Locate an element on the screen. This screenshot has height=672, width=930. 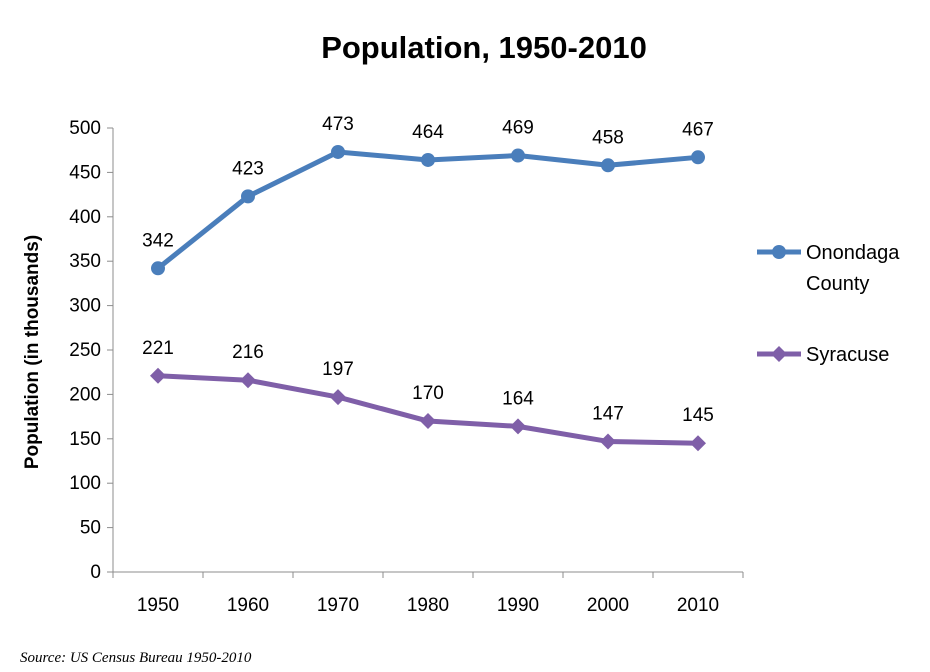
series-1: 342 423 473 464 469 458 467 is located at coordinates (428, 194).